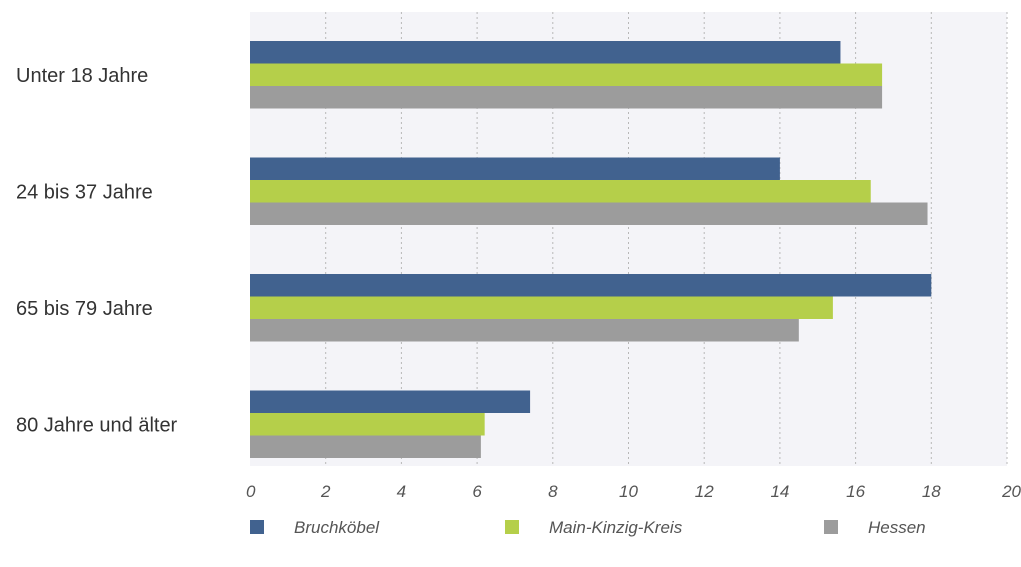  What do you see at coordinates (84, 192) in the screenshot?
I see `category-label: 24 bis 37 Jahre` at bounding box center [84, 192].